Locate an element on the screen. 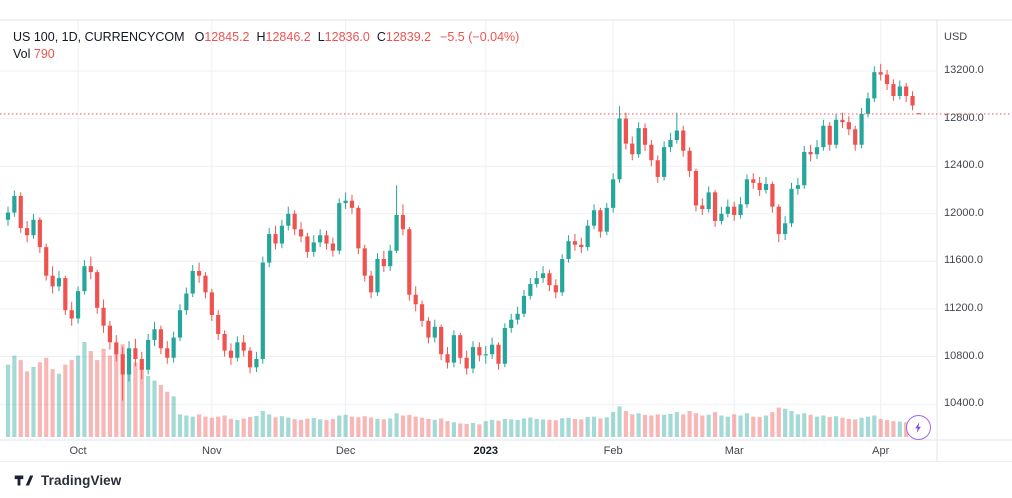 The height and width of the screenshot is (498, 1012). tradingview-logo-icon is located at coordinates (24, 480).